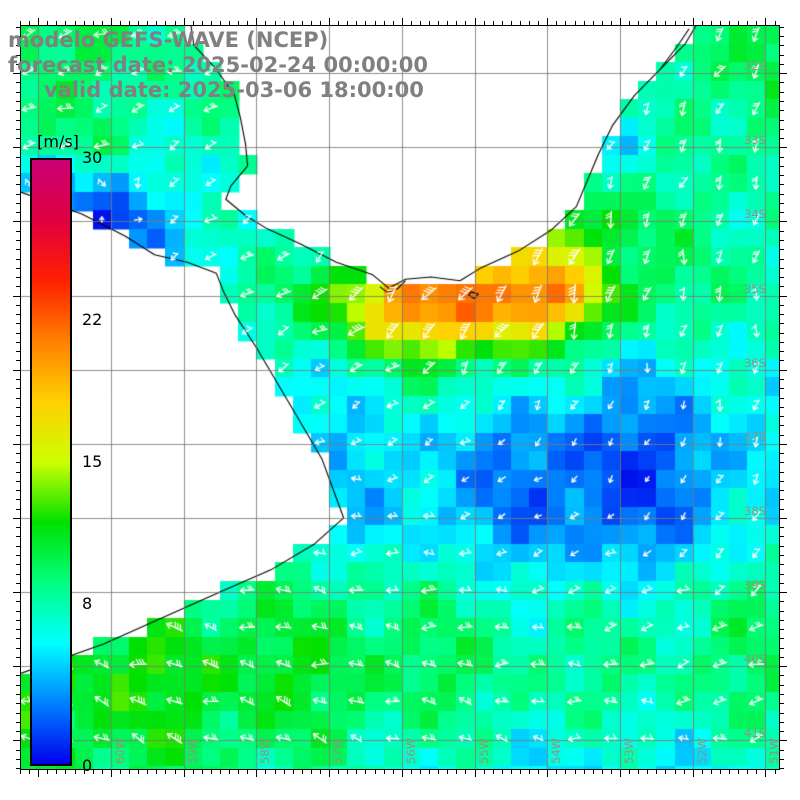 The image size is (800, 800). What do you see at coordinates (629, 750) in the screenshot?
I see `lon-label: 53W` at bounding box center [629, 750].